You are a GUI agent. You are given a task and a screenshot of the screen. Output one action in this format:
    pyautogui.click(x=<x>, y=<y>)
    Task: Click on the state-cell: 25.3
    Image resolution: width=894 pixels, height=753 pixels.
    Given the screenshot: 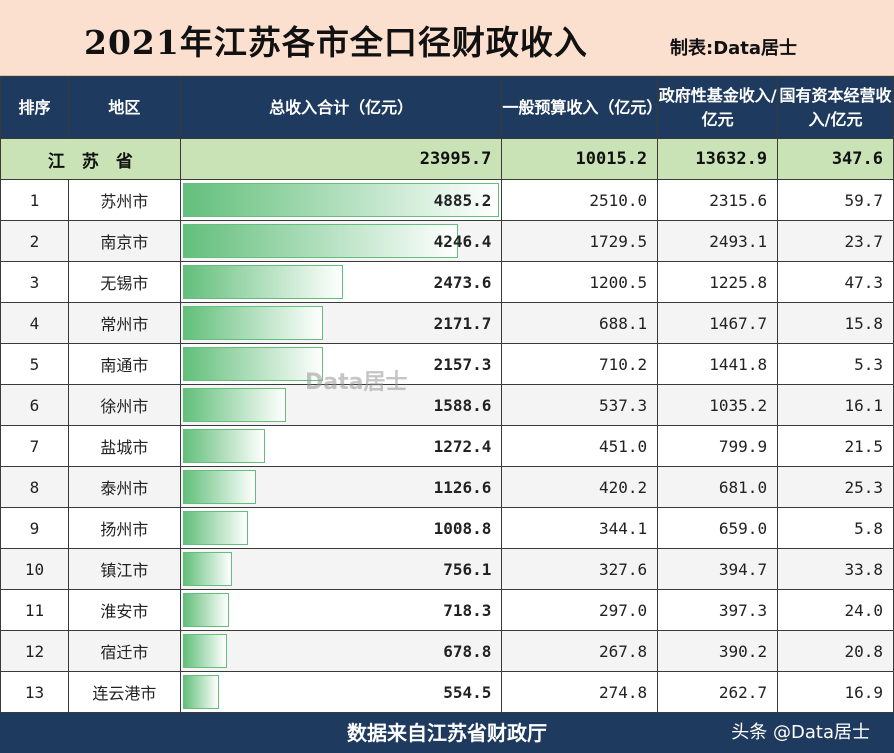 What is the action you would take?
    pyautogui.click(x=835, y=487)
    